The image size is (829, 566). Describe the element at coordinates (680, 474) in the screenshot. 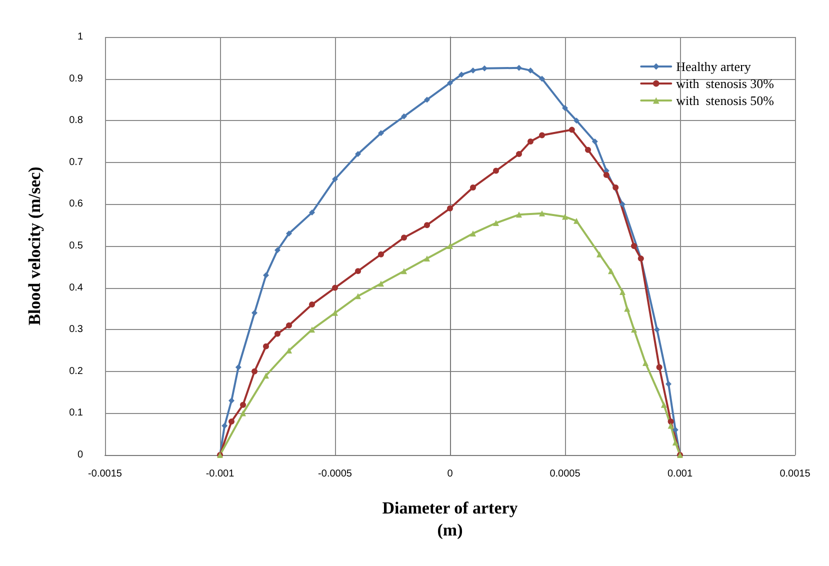

I see `x-tick-label: 0.001` at that location.